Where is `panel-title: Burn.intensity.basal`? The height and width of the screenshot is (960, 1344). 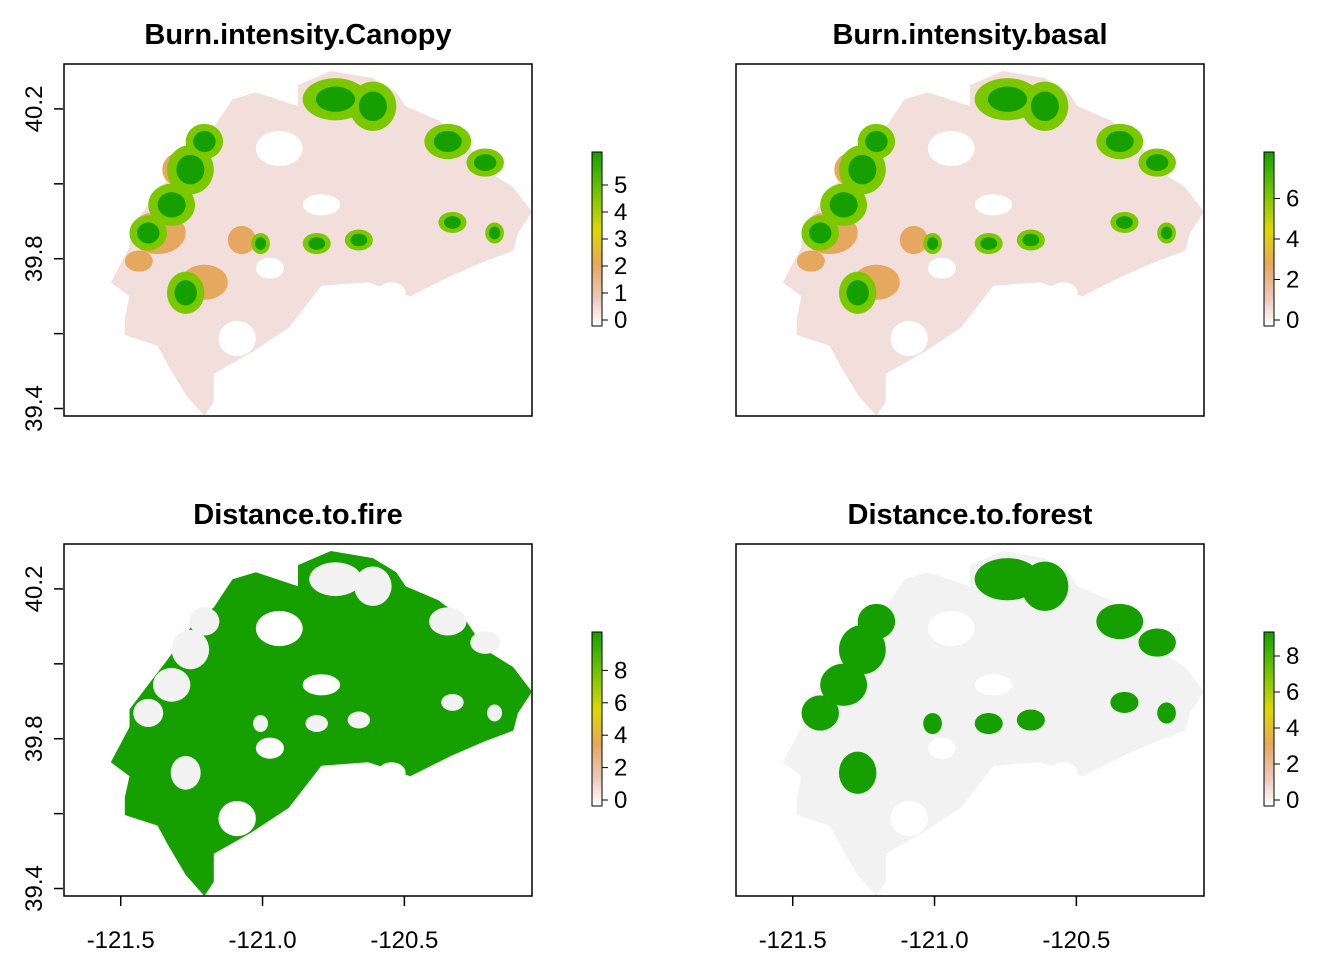
panel-title: Burn.intensity.basal is located at coordinates (969, 35).